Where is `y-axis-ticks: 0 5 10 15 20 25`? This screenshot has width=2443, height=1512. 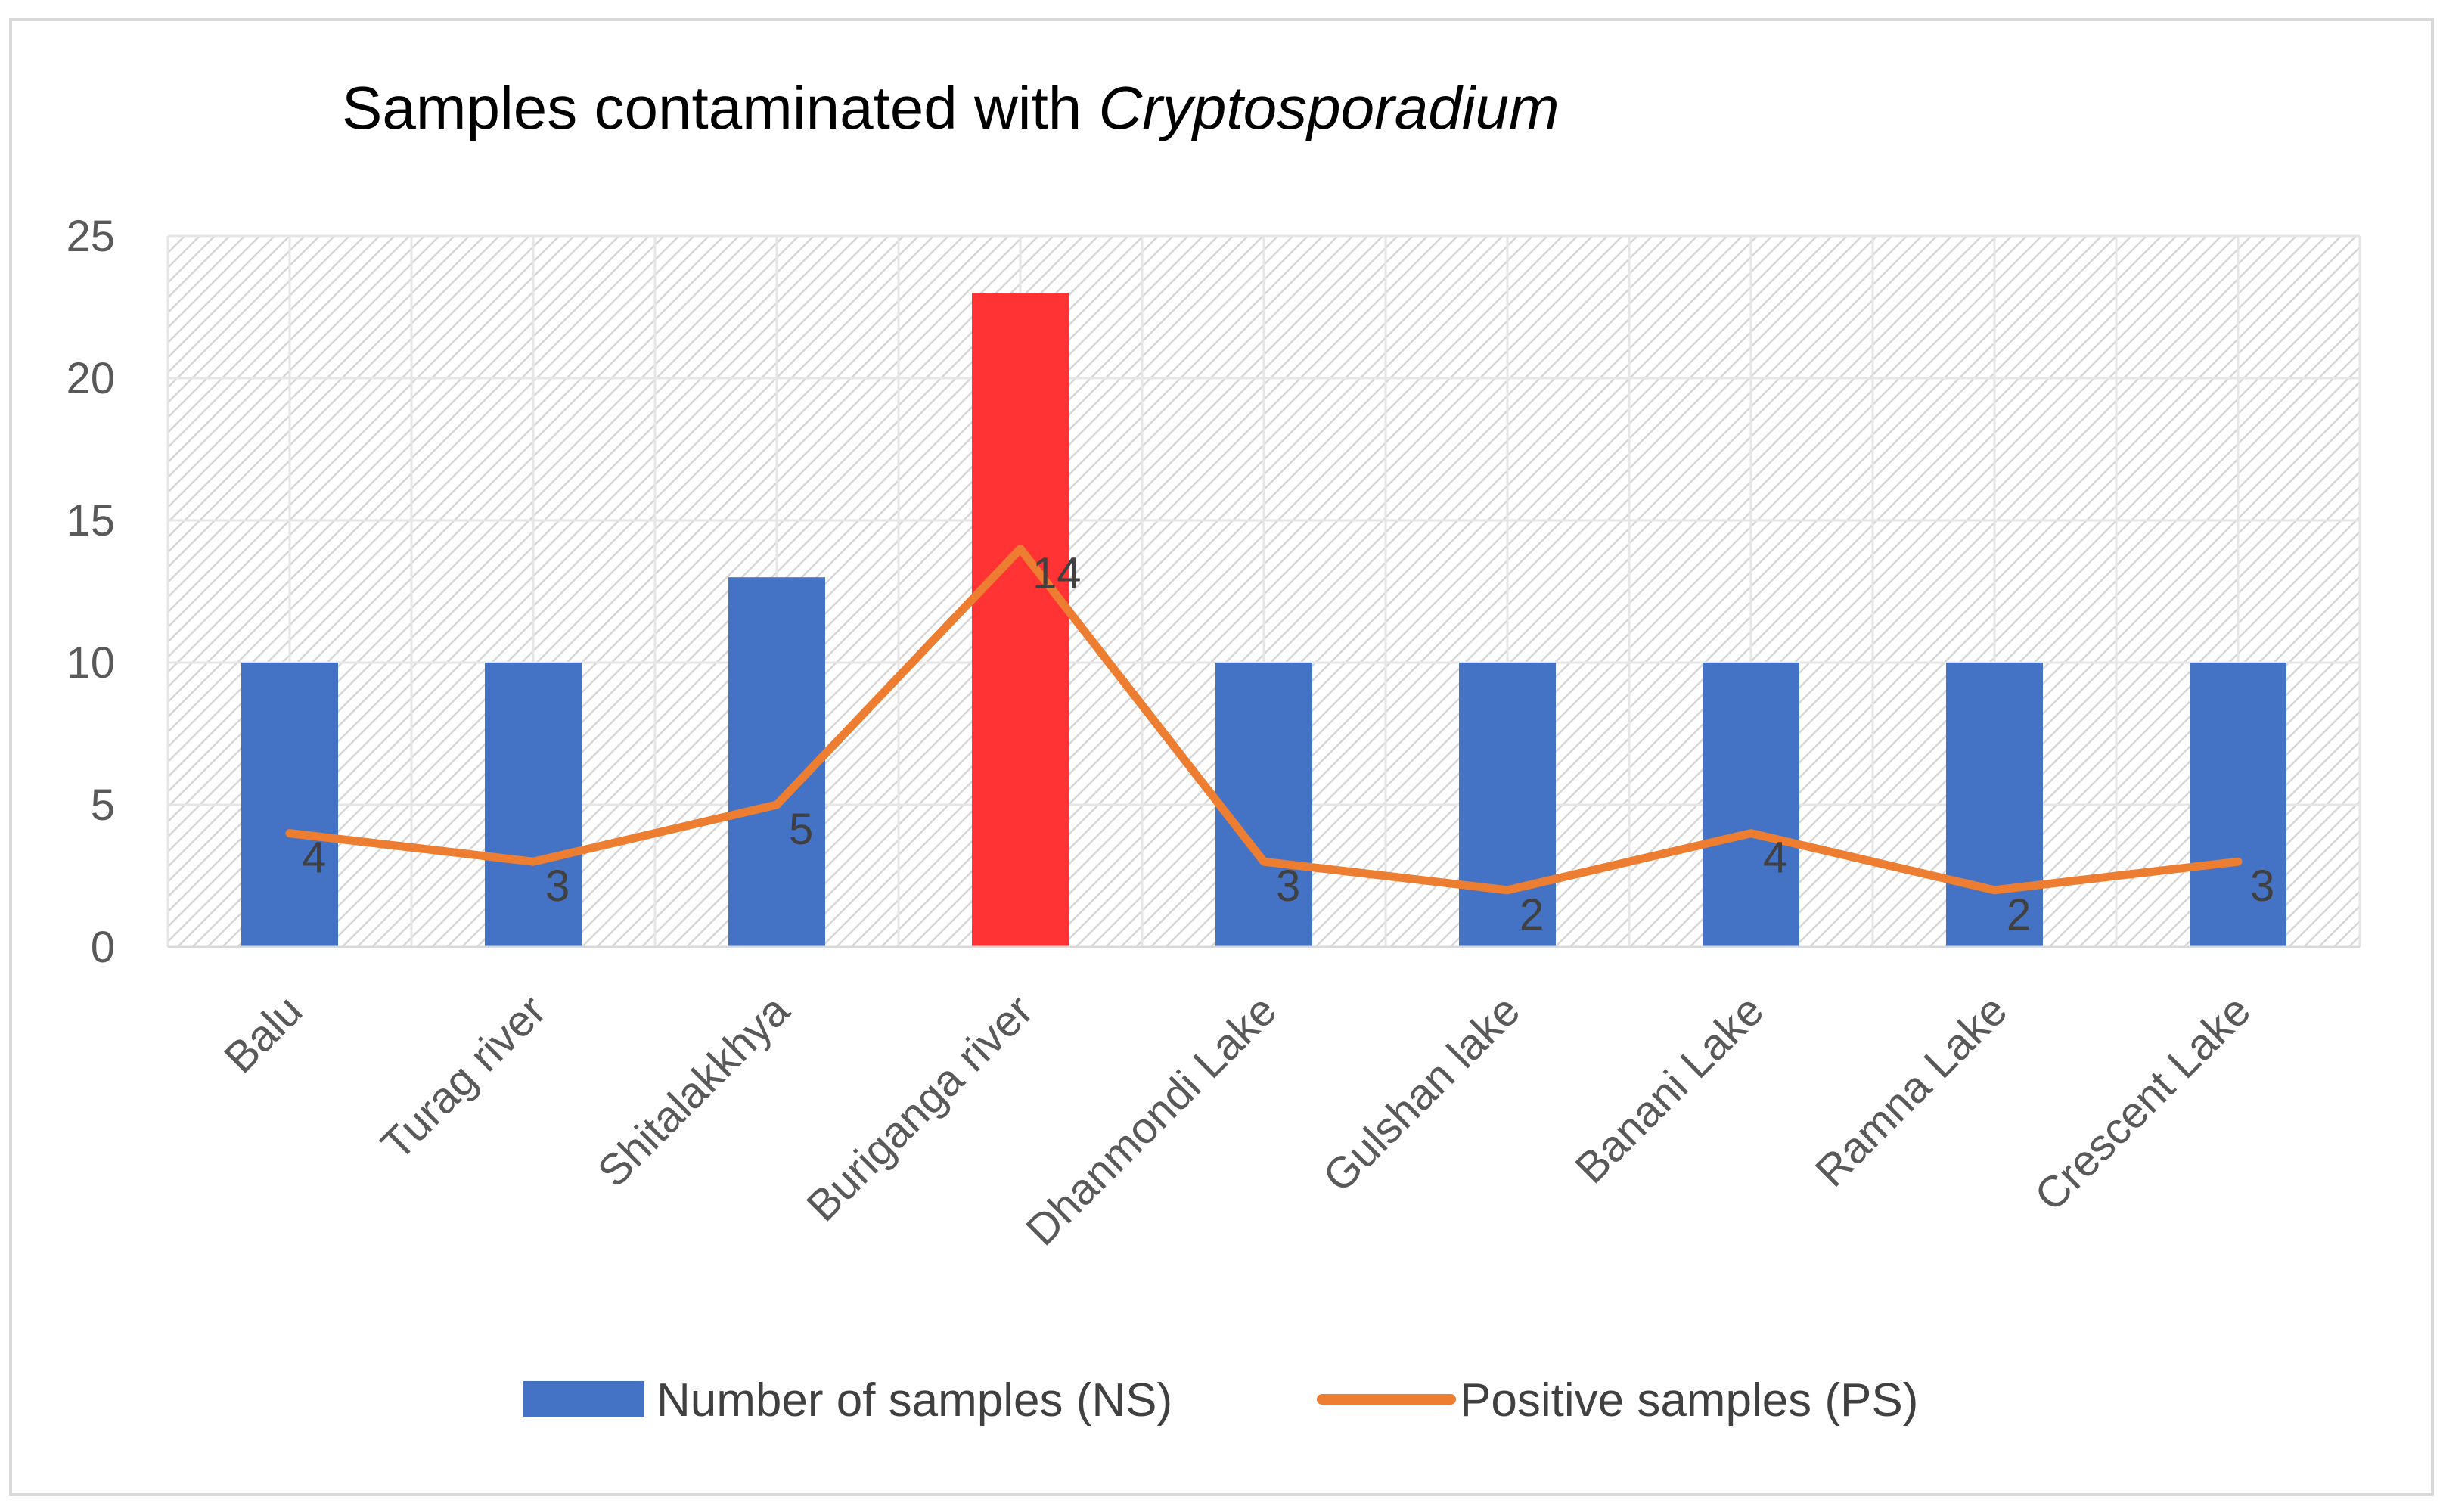
y-axis-ticks: 0 5 10 15 20 25 is located at coordinates (90, 592).